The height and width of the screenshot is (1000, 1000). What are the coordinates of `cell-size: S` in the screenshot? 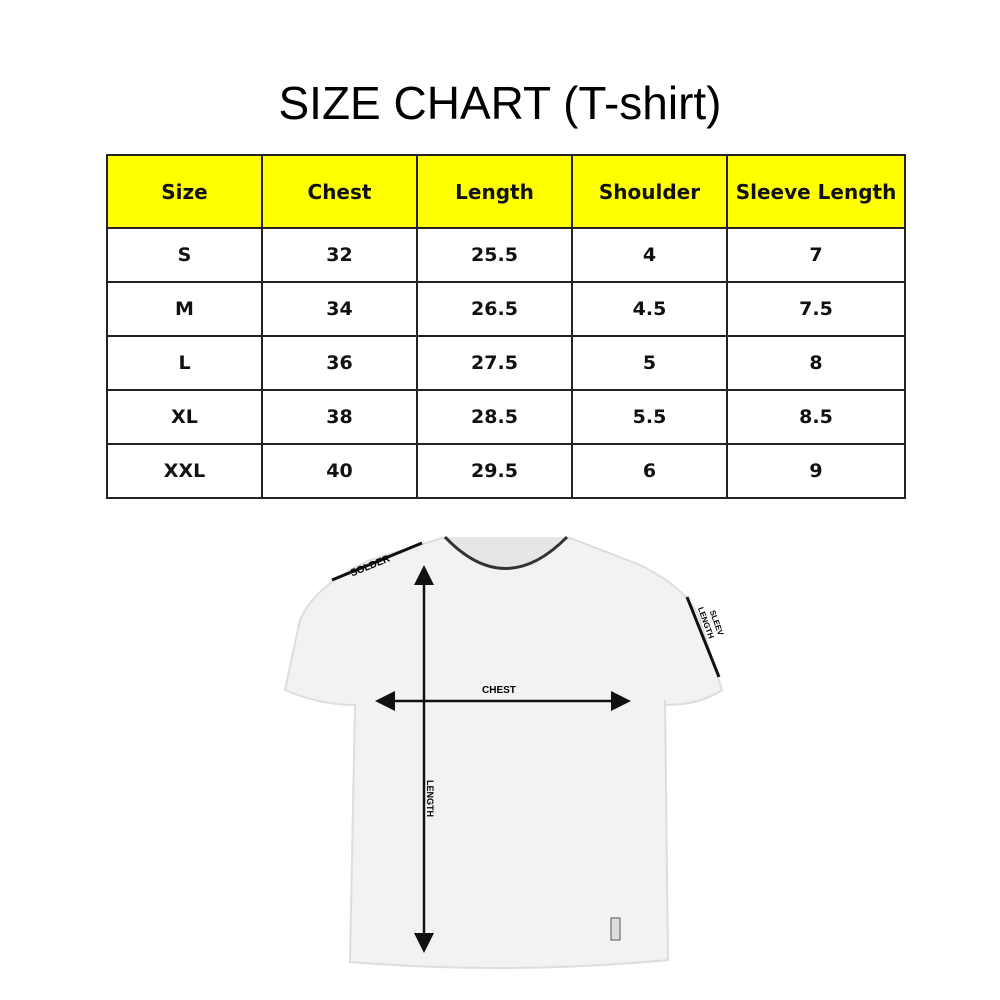 It's located at (184, 255).